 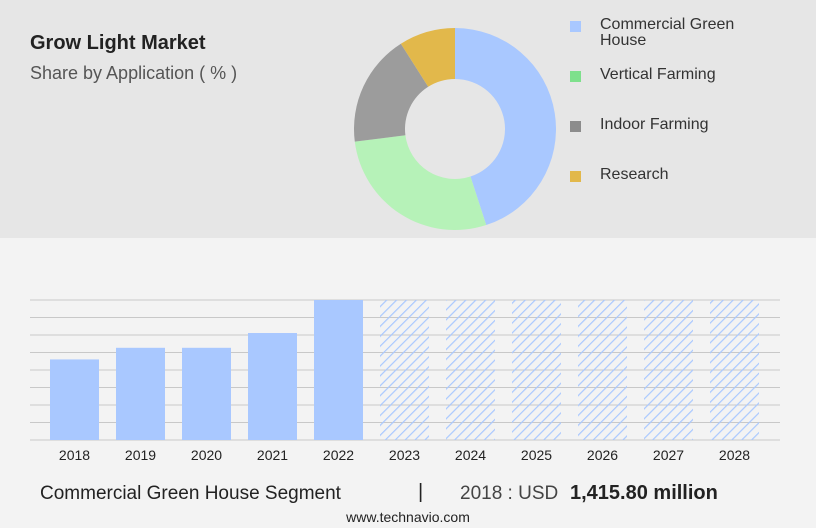 I want to click on legend-label: Commercial Green House, so click(x=667, y=32).